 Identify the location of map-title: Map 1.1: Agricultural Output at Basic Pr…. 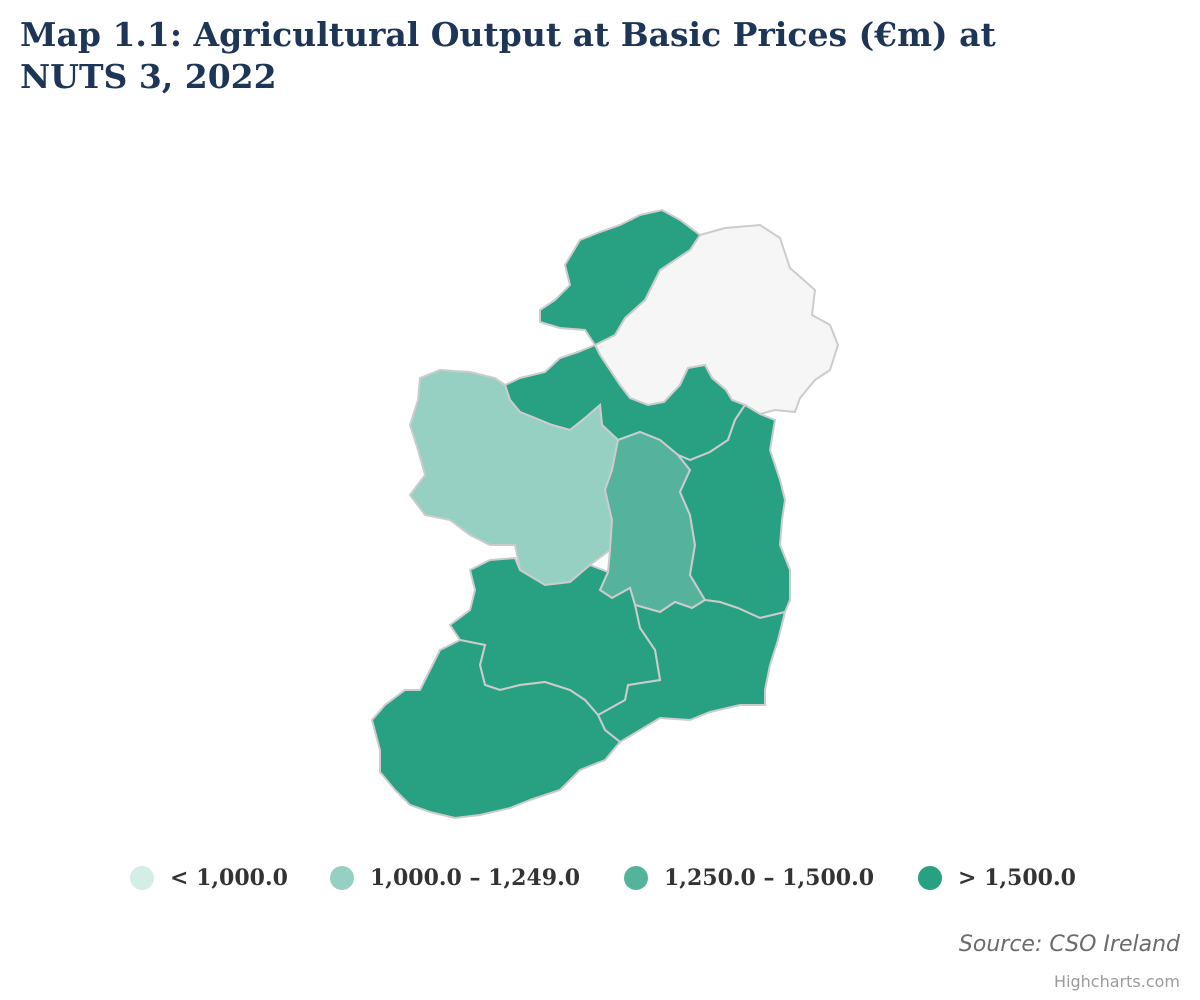
(508, 55).